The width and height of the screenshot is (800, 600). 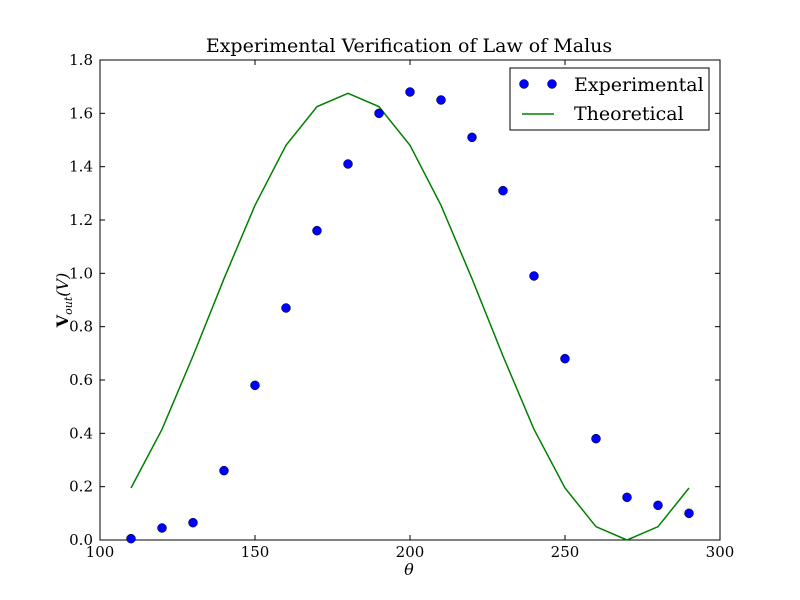 I want to click on legend-experimental-label: Experimental, so click(x=639, y=85).